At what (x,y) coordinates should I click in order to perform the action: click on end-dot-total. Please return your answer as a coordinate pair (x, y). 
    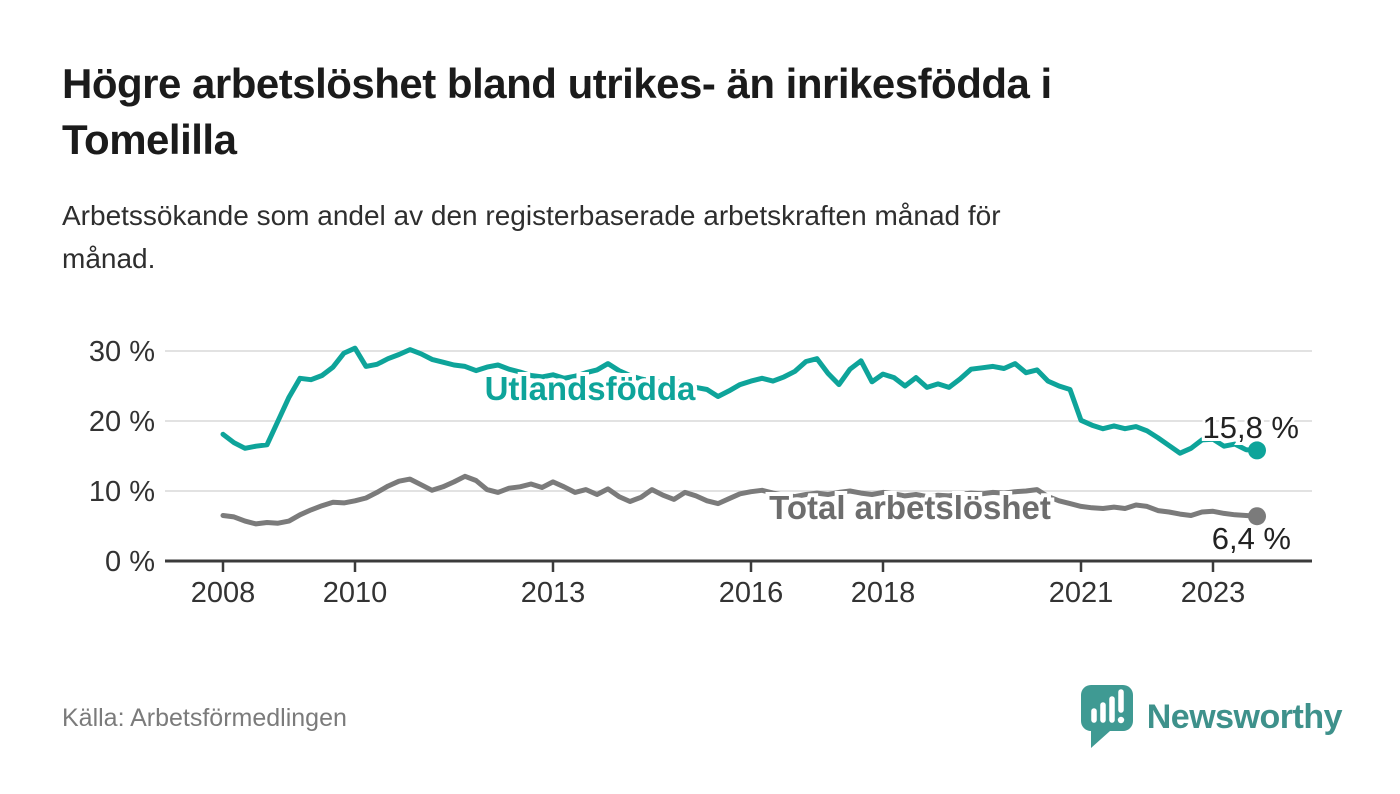
    Looking at the image, I should click on (1257, 516).